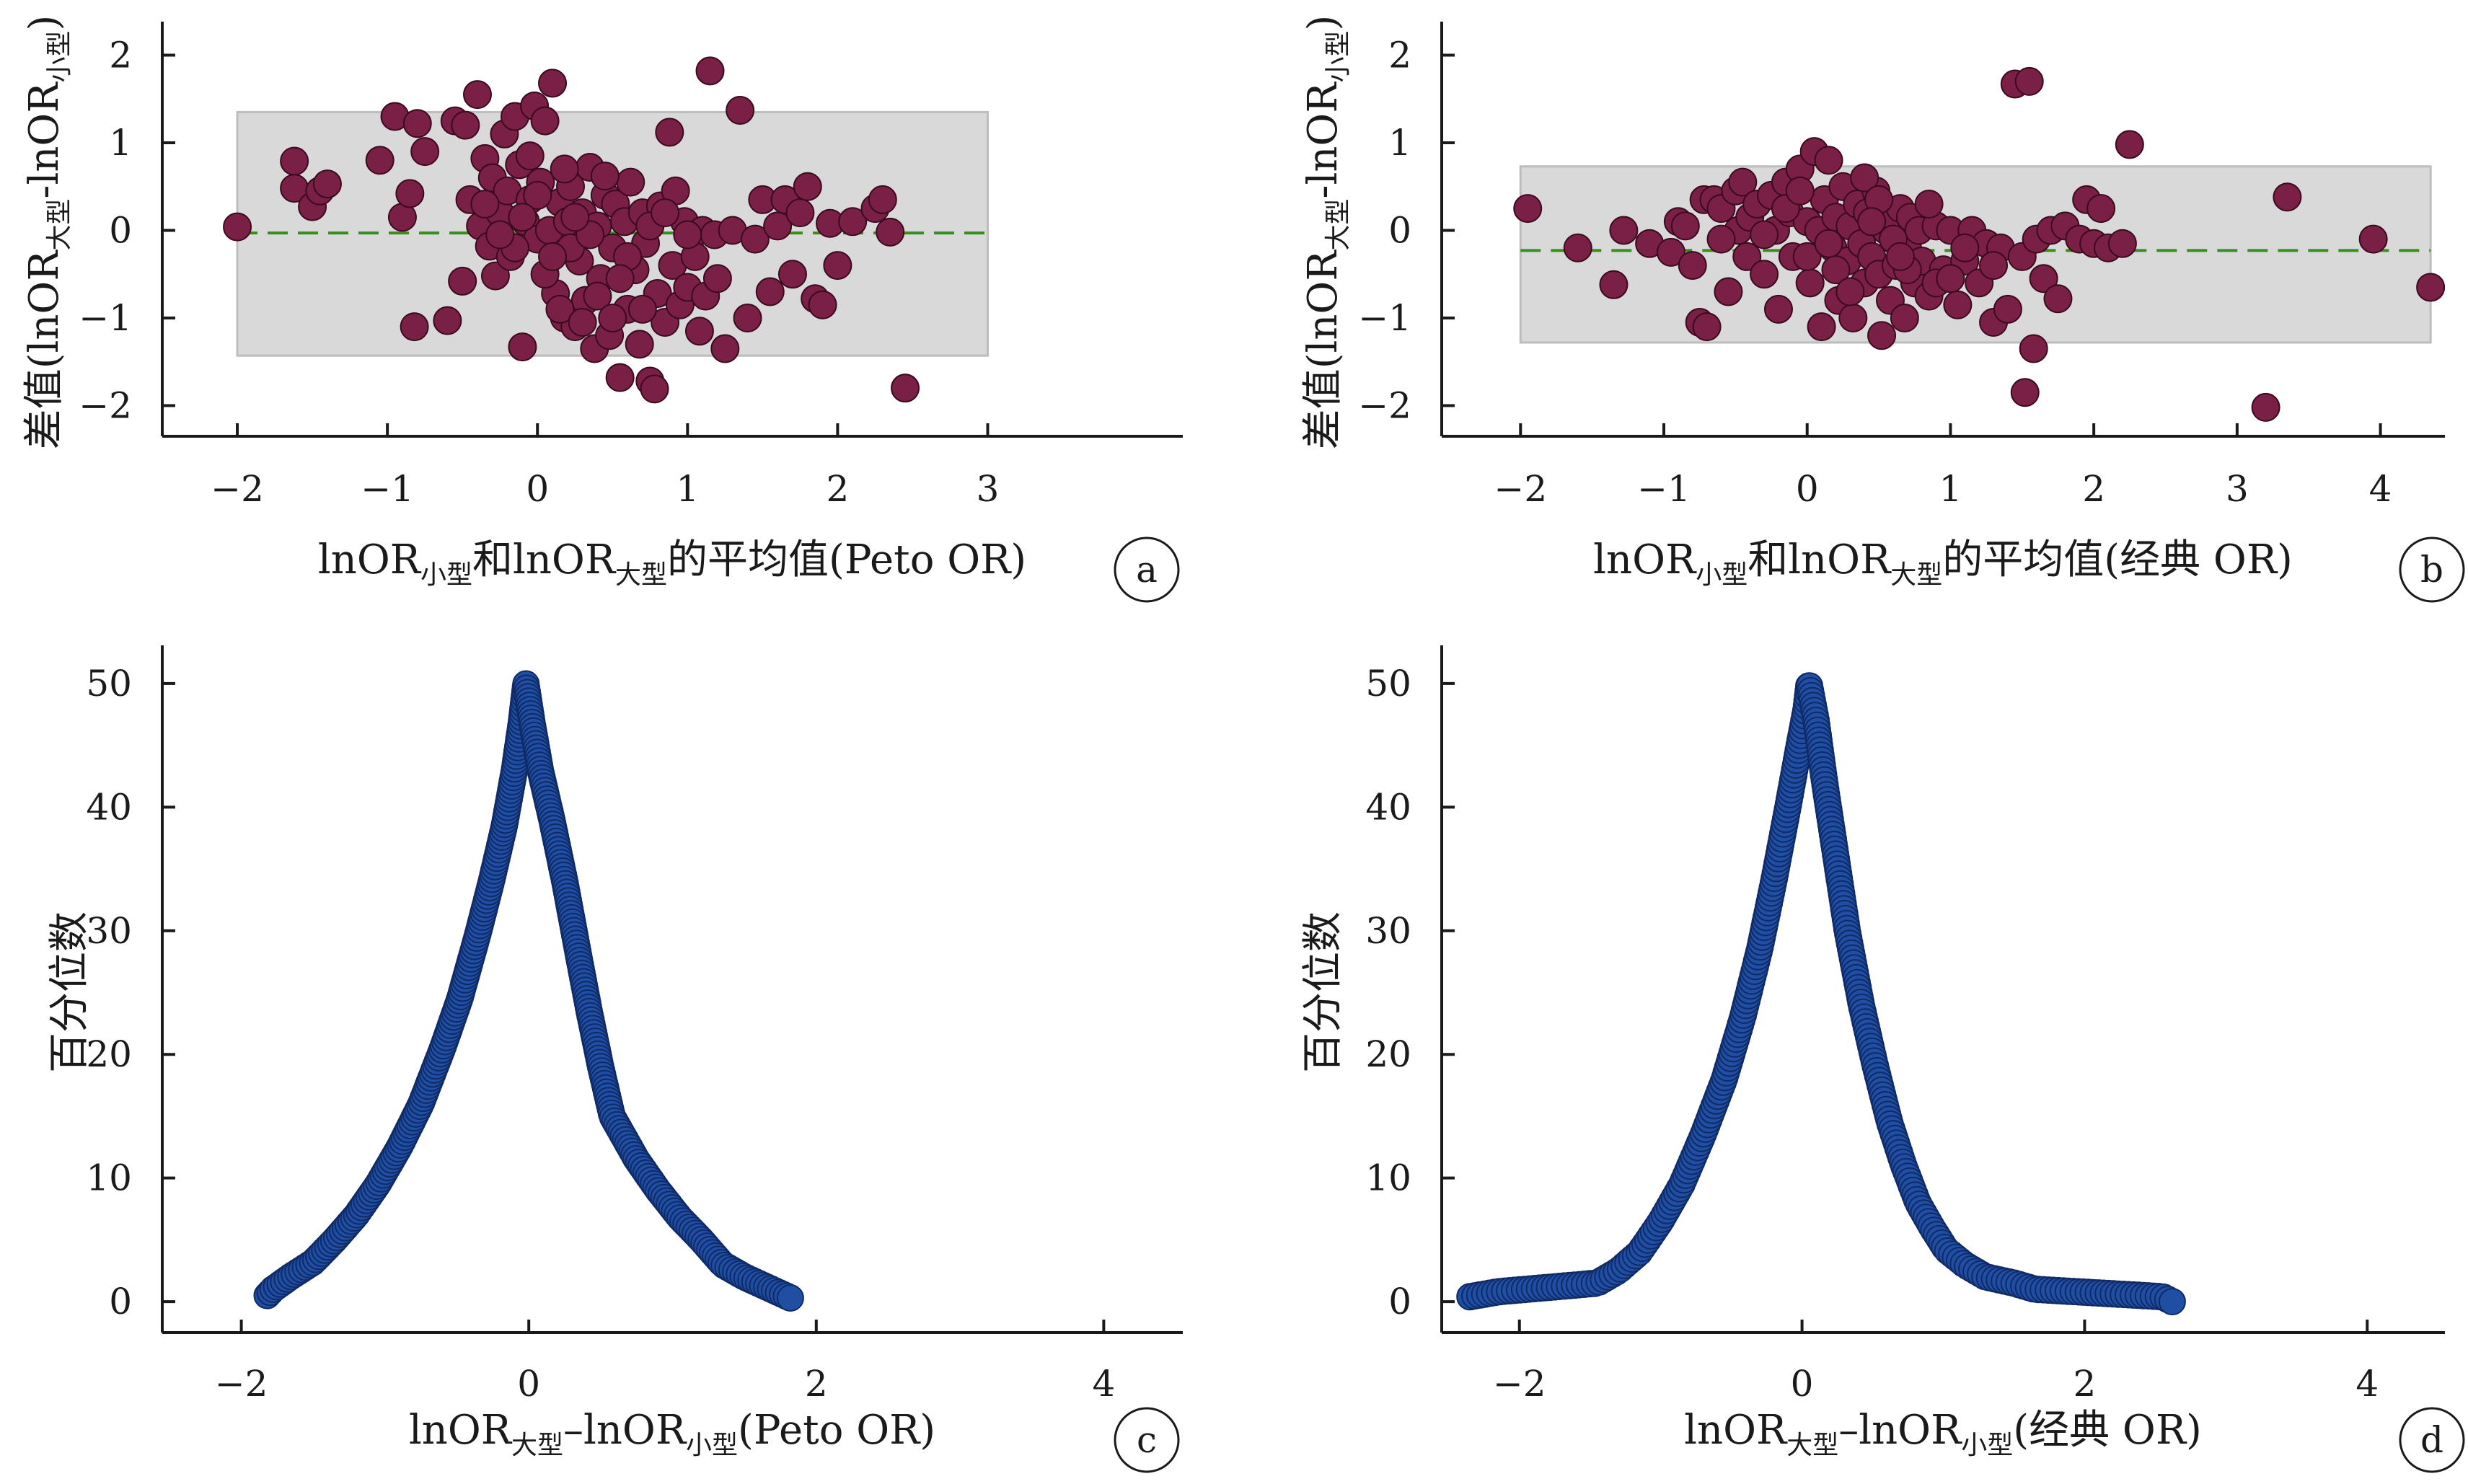 The image size is (2468, 1484). I want to click on x-tick-label: 1, so click(1951, 489).